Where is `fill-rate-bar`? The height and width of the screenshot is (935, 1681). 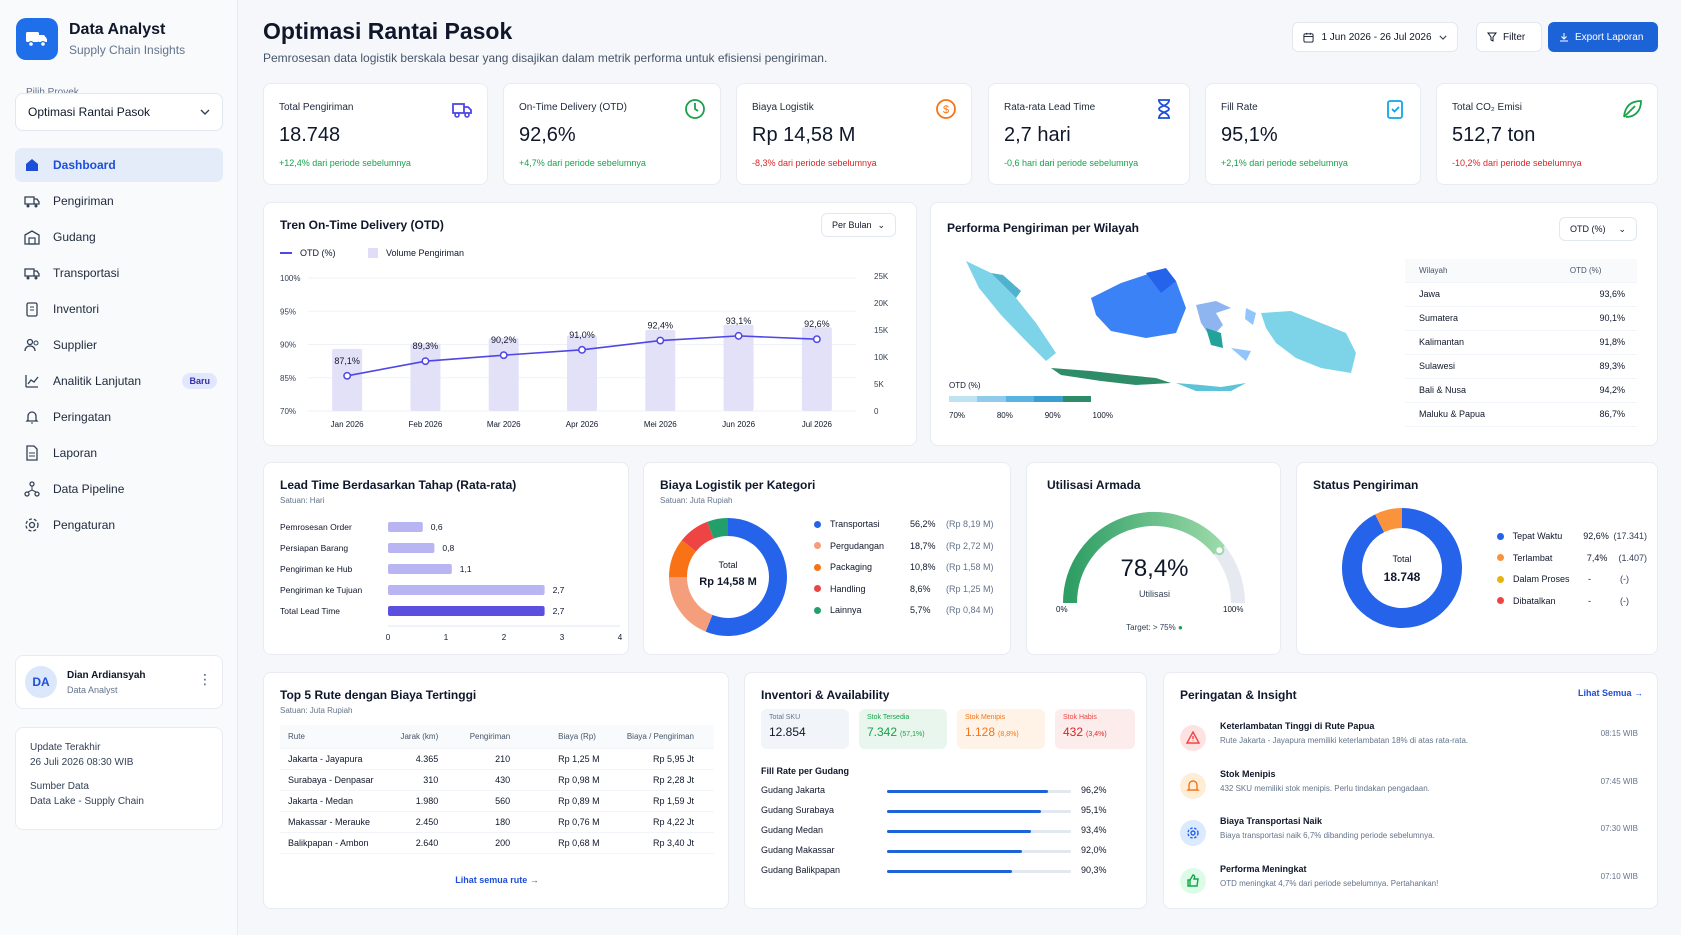
fill-rate-bar is located at coordinates (967, 791).